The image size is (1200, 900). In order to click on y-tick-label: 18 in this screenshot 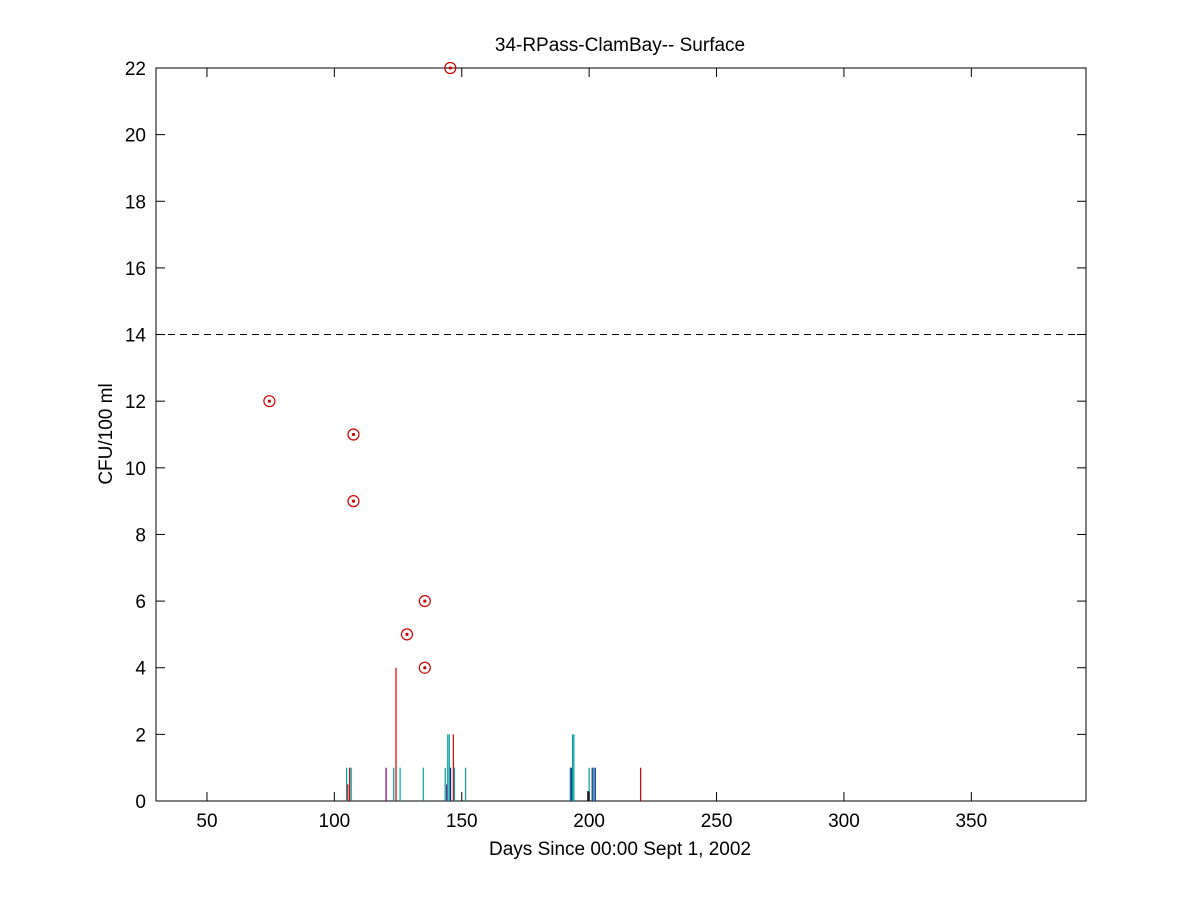, I will do `click(135, 202)`.